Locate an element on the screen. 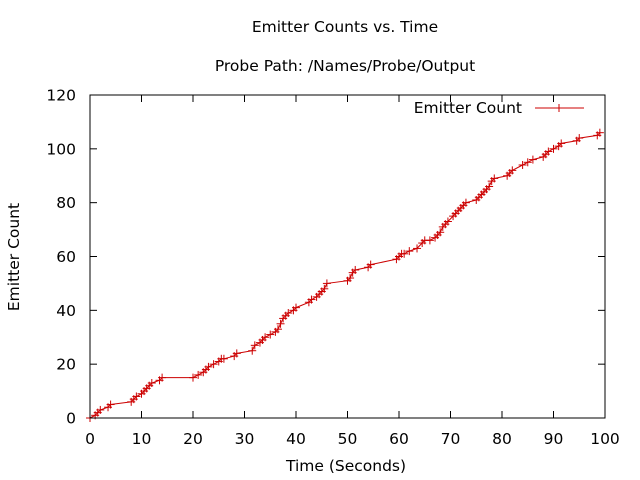  chart-subtitle: Probe Path: /Names/Probe/Output is located at coordinates (345, 66).